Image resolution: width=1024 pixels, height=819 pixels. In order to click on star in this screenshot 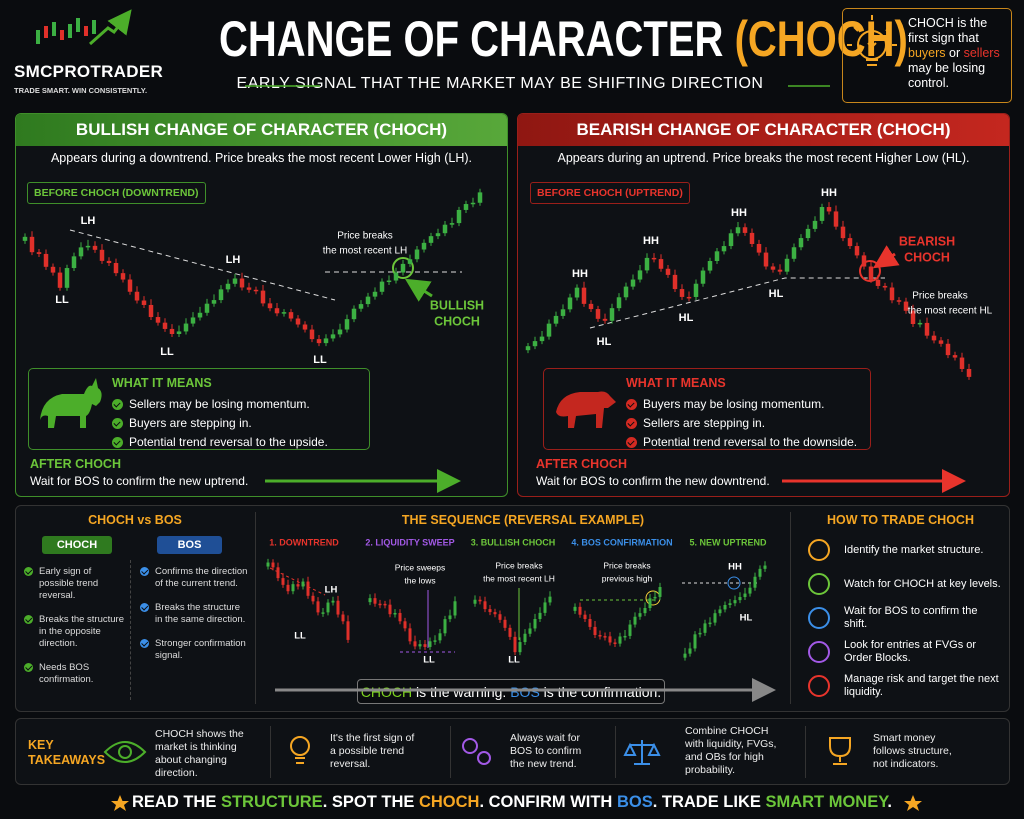, I will do `click(913, 803)`.